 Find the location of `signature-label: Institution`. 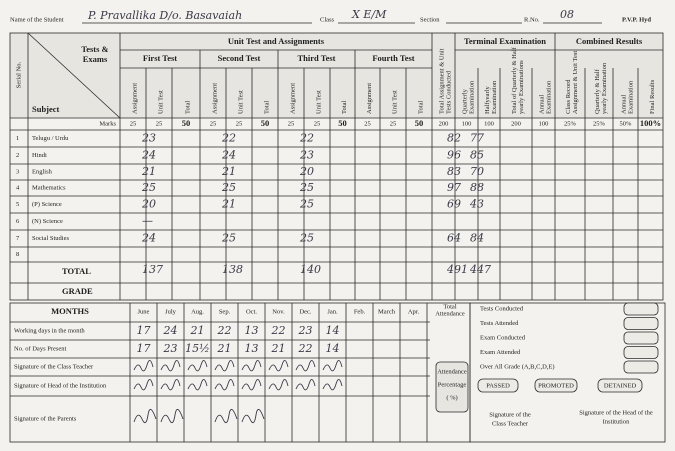

signature-label: Institution is located at coordinates (616, 421).